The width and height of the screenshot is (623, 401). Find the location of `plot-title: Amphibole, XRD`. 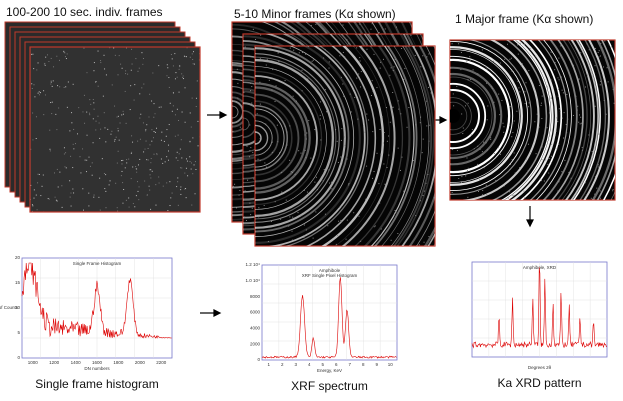

plot-title: Amphibole, XRD is located at coordinates (540, 267).